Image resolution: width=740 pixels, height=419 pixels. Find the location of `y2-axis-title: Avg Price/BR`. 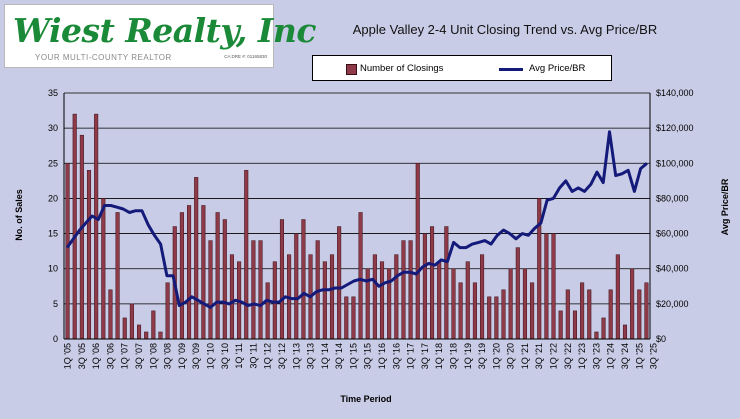

y2-axis-title: Avg Price/BR is located at coordinates (725, 206).